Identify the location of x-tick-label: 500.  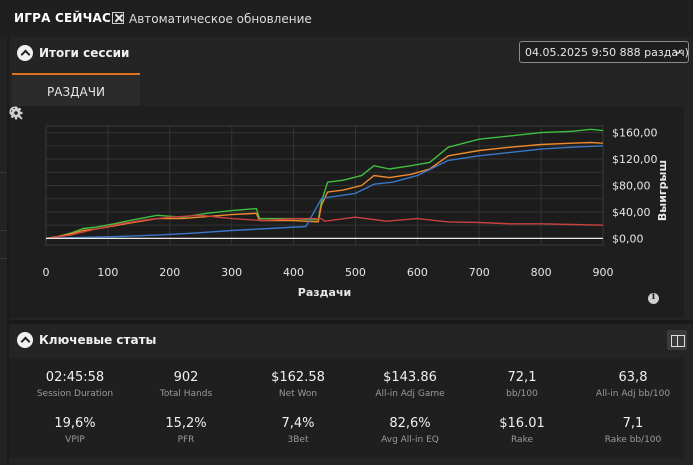
(355, 272).